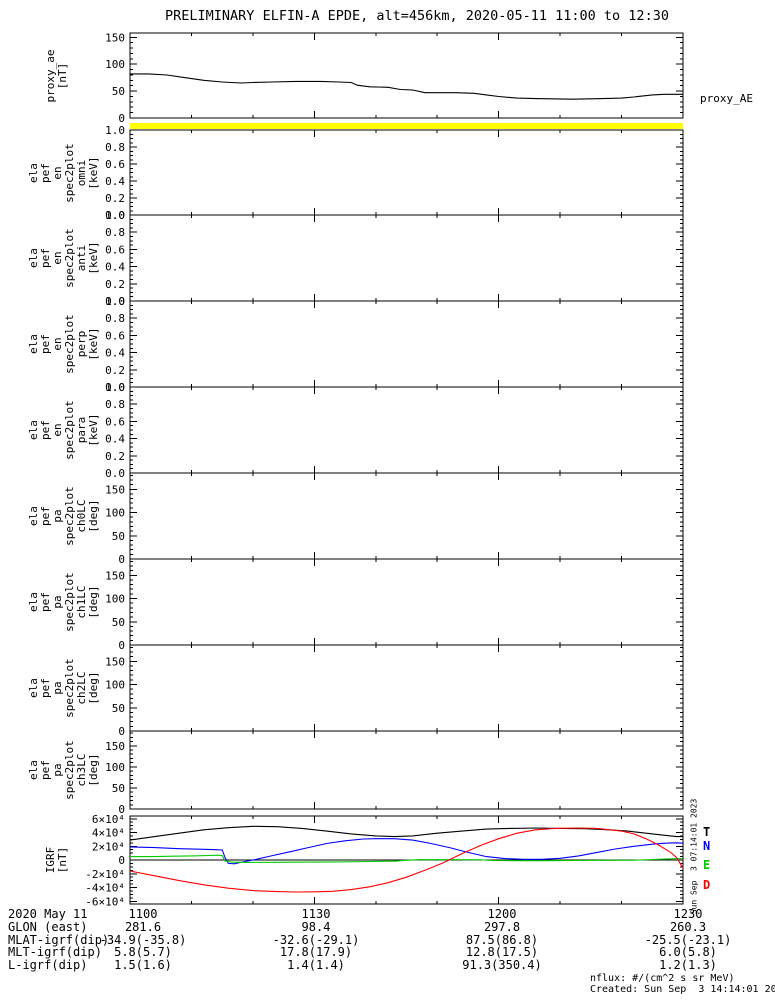  What do you see at coordinates (707, 846) in the screenshot?
I see `igrf-legend-N: N` at bounding box center [707, 846].